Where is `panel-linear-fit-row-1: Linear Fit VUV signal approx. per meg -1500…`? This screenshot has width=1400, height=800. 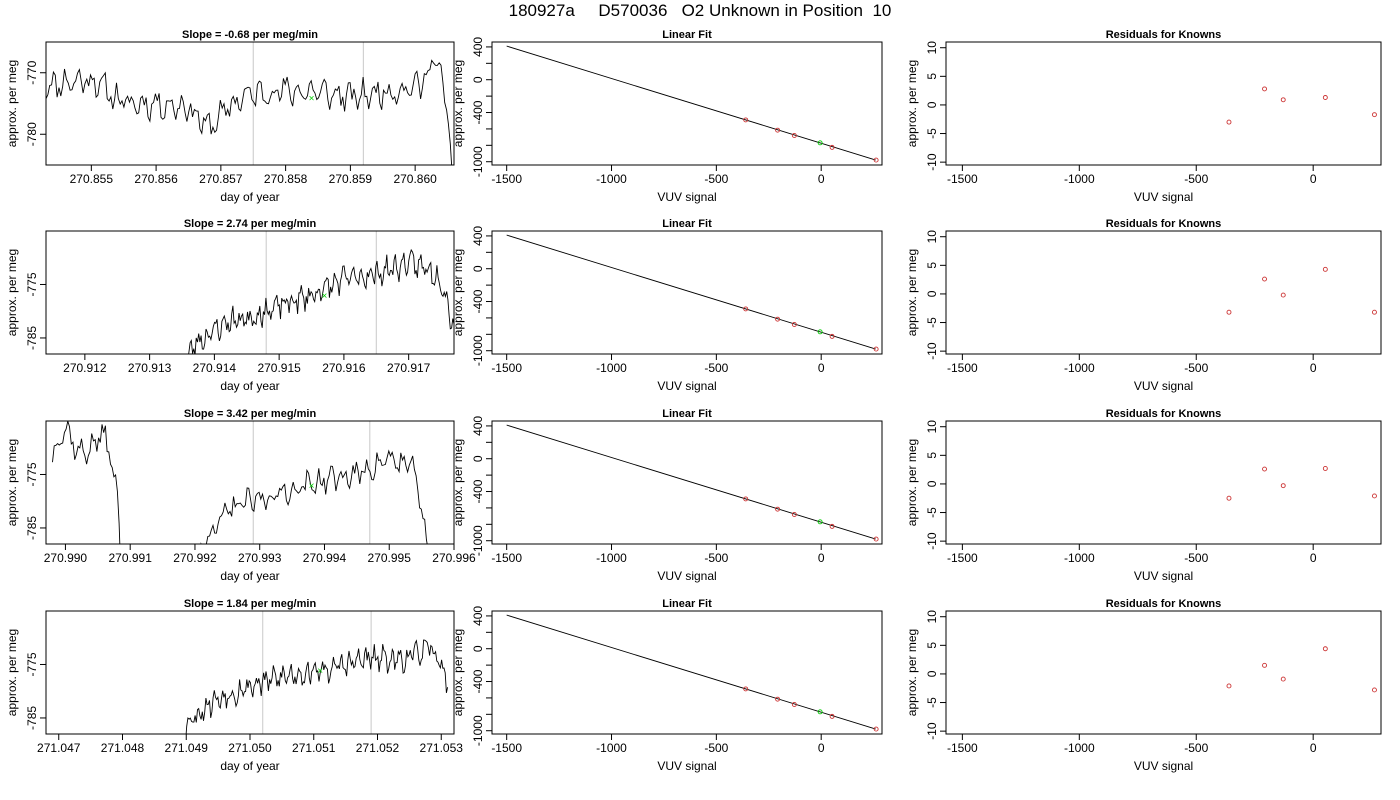 panel-linear-fit-row-1: Linear Fit VUV signal approx. per meg -1500… is located at coordinates (667, 116).